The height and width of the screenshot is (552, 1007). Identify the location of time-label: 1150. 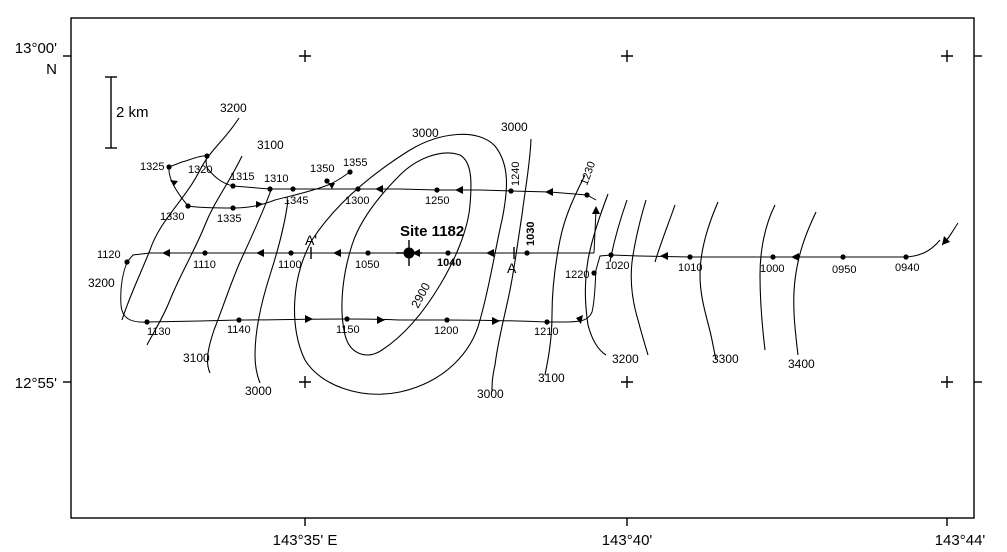
(348, 330).